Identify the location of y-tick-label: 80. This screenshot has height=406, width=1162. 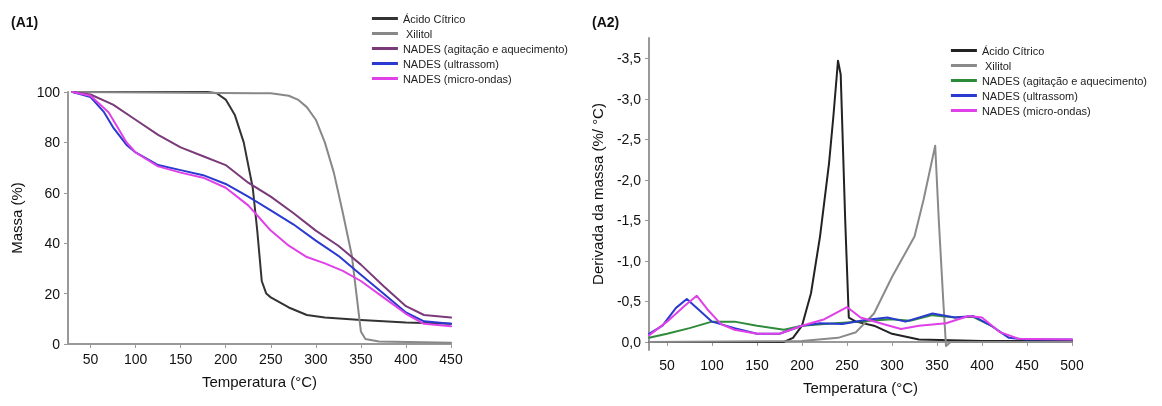
(52, 142).